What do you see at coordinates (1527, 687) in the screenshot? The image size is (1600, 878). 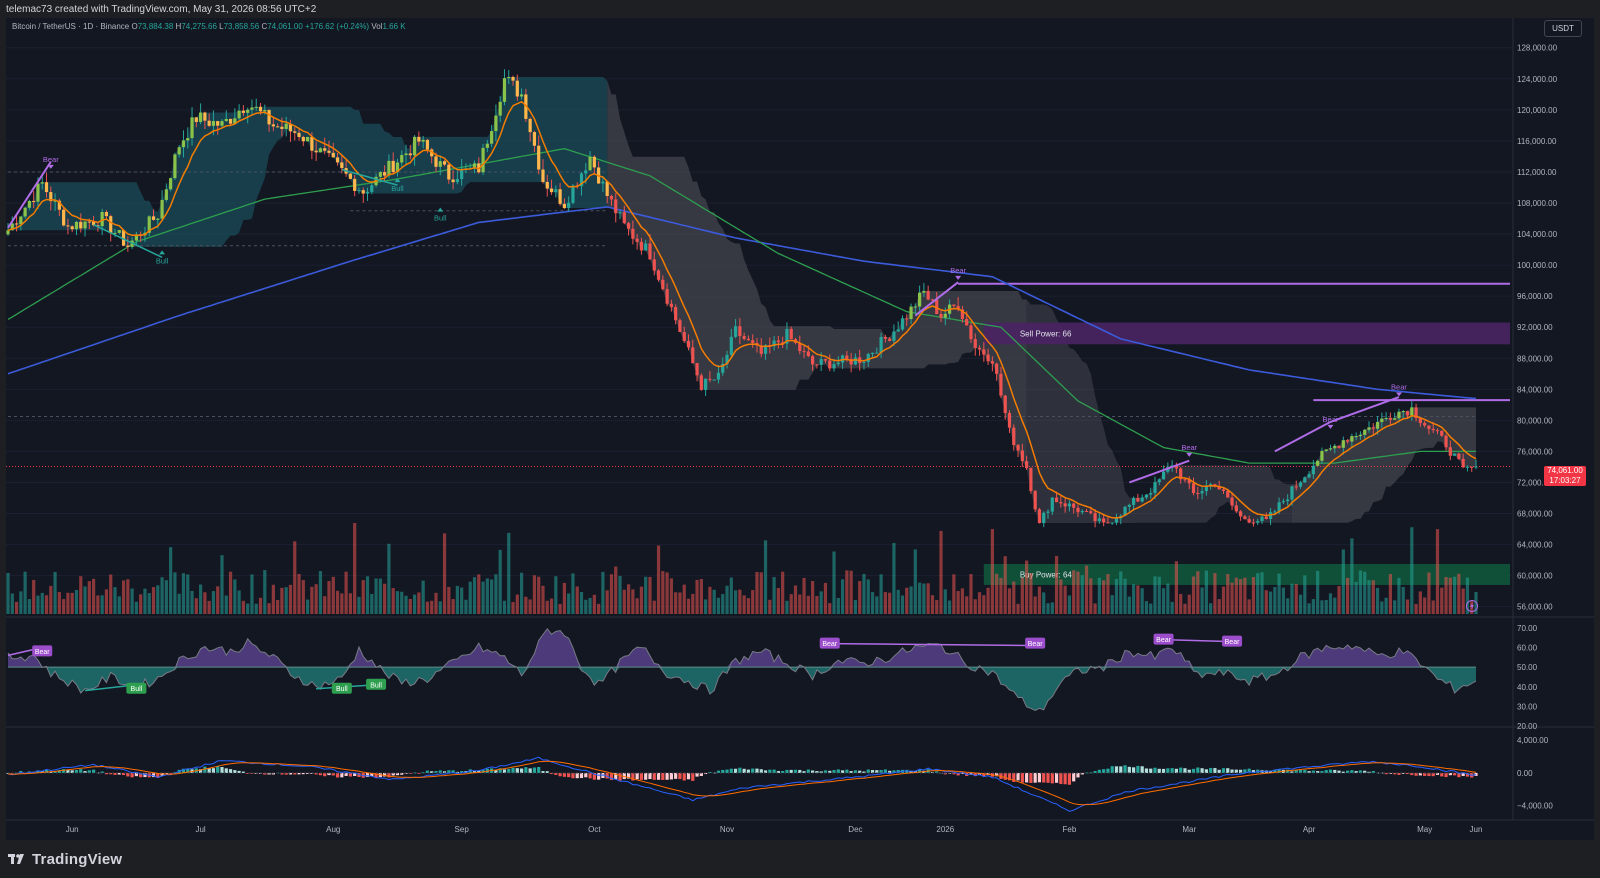 I see `rsi-axis-tick: 40.00` at bounding box center [1527, 687].